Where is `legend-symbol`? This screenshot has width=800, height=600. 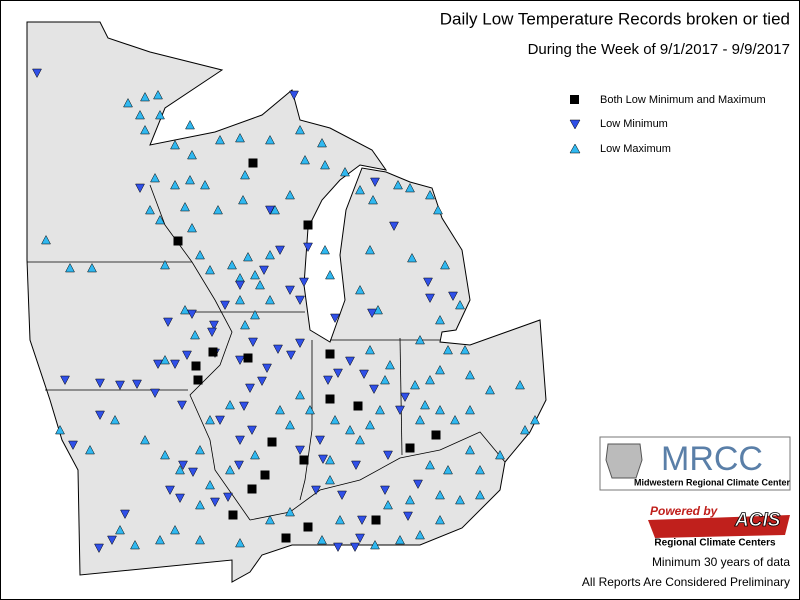 legend-symbol is located at coordinates (575, 148).